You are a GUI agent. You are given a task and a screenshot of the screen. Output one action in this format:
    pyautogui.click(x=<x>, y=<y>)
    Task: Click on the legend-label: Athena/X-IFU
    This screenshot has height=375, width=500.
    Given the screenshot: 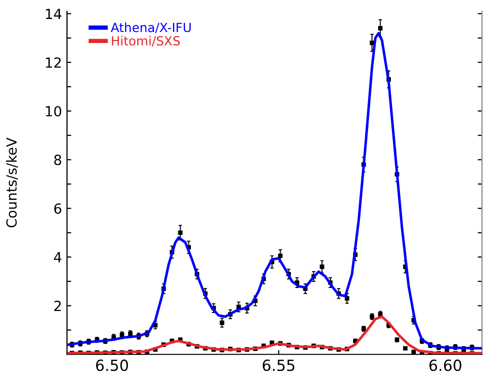 What is the action you would take?
    pyautogui.click(x=150, y=28)
    